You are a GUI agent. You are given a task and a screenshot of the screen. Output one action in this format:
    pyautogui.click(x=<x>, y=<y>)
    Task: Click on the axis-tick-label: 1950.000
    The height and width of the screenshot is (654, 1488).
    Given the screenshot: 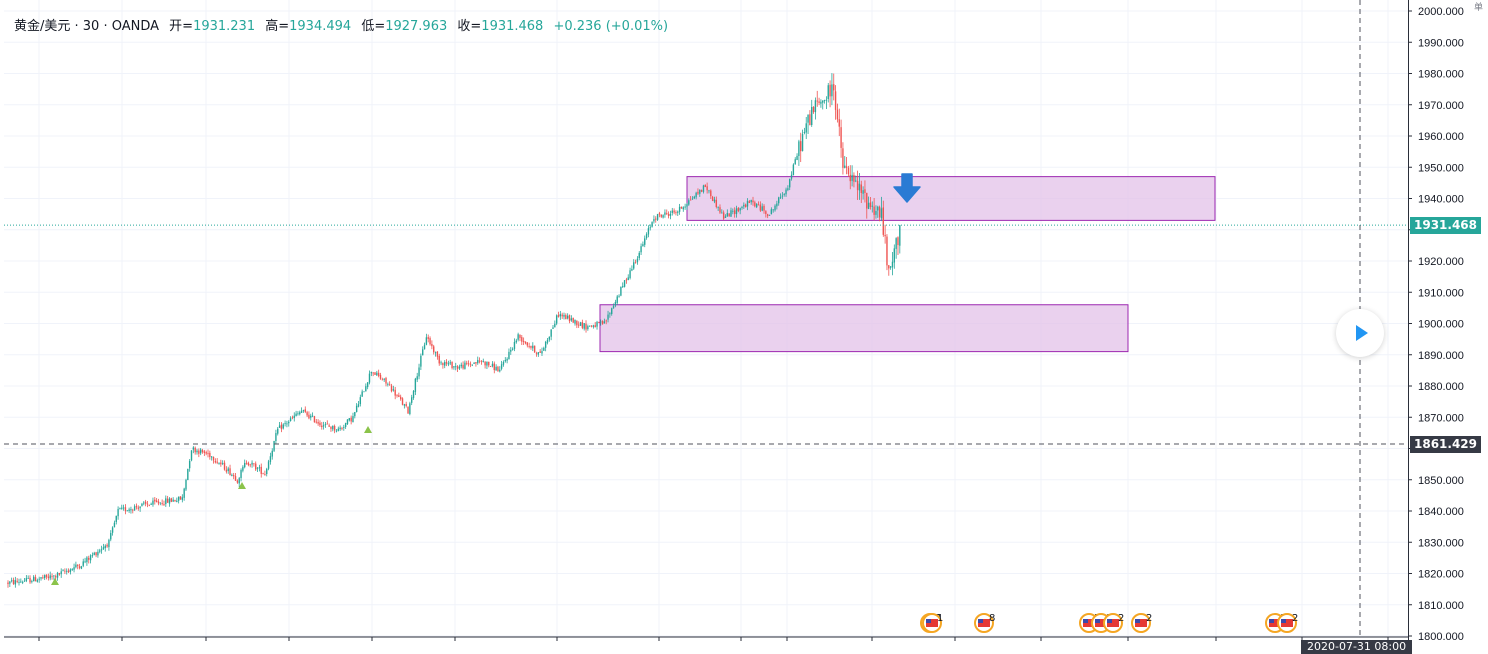 What is the action you would take?
    pyautogui.click(x=1441, y=168)
    